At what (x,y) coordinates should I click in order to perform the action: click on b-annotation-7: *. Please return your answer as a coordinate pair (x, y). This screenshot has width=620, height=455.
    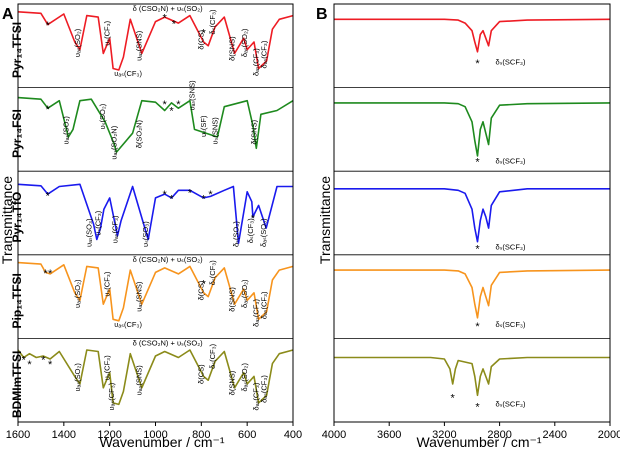
    Looking at the image, I should click on (477, 327).